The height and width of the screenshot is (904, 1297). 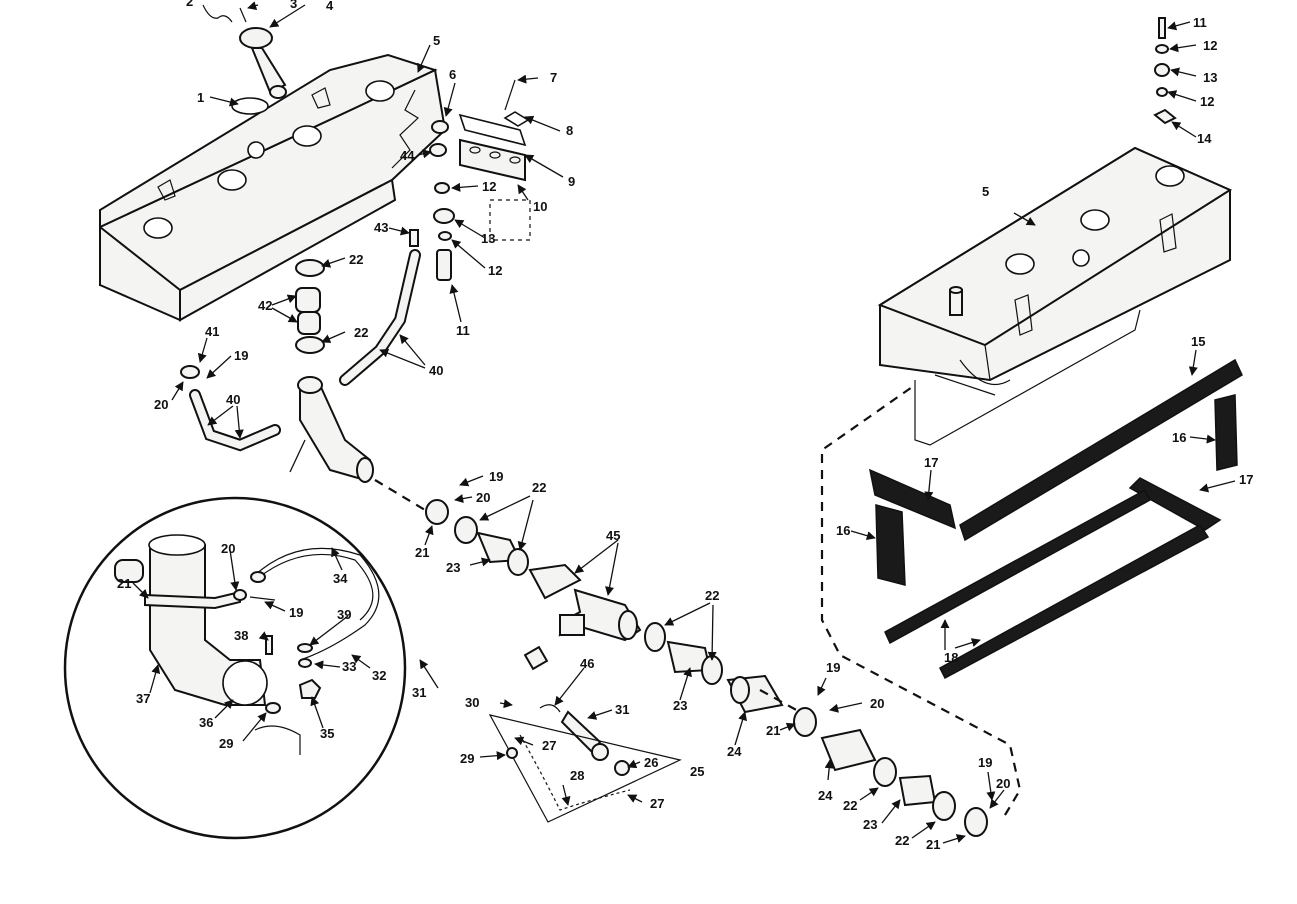 What do you see at coordinates (985, 762) in the screenshot?
I see `callout-19d: 19` at bounding box center [985, 762].